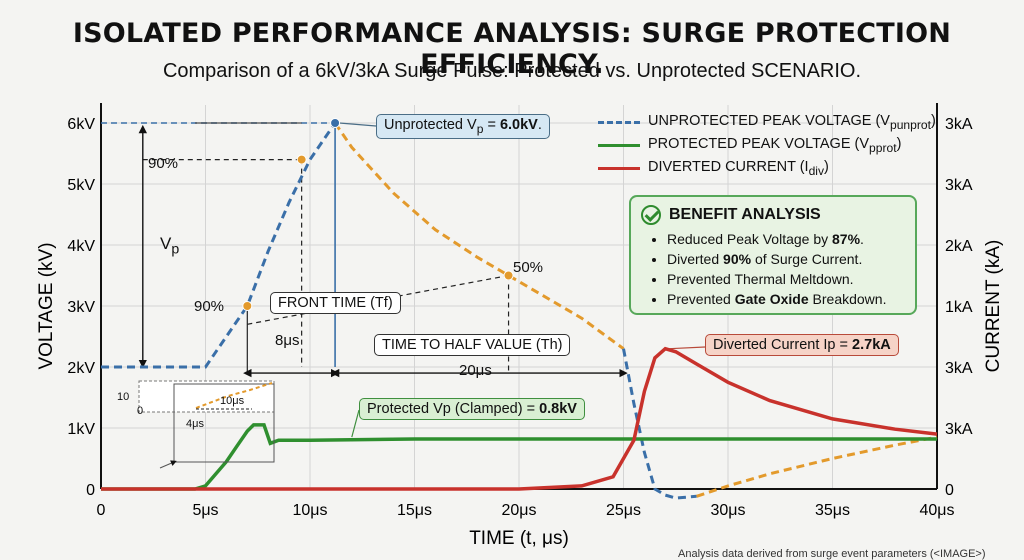  What do you see at coordinates (807, 259) in the screenshot?
I see `benefit-item-tail: of Surge Current.` at bounding box center [807, 259].